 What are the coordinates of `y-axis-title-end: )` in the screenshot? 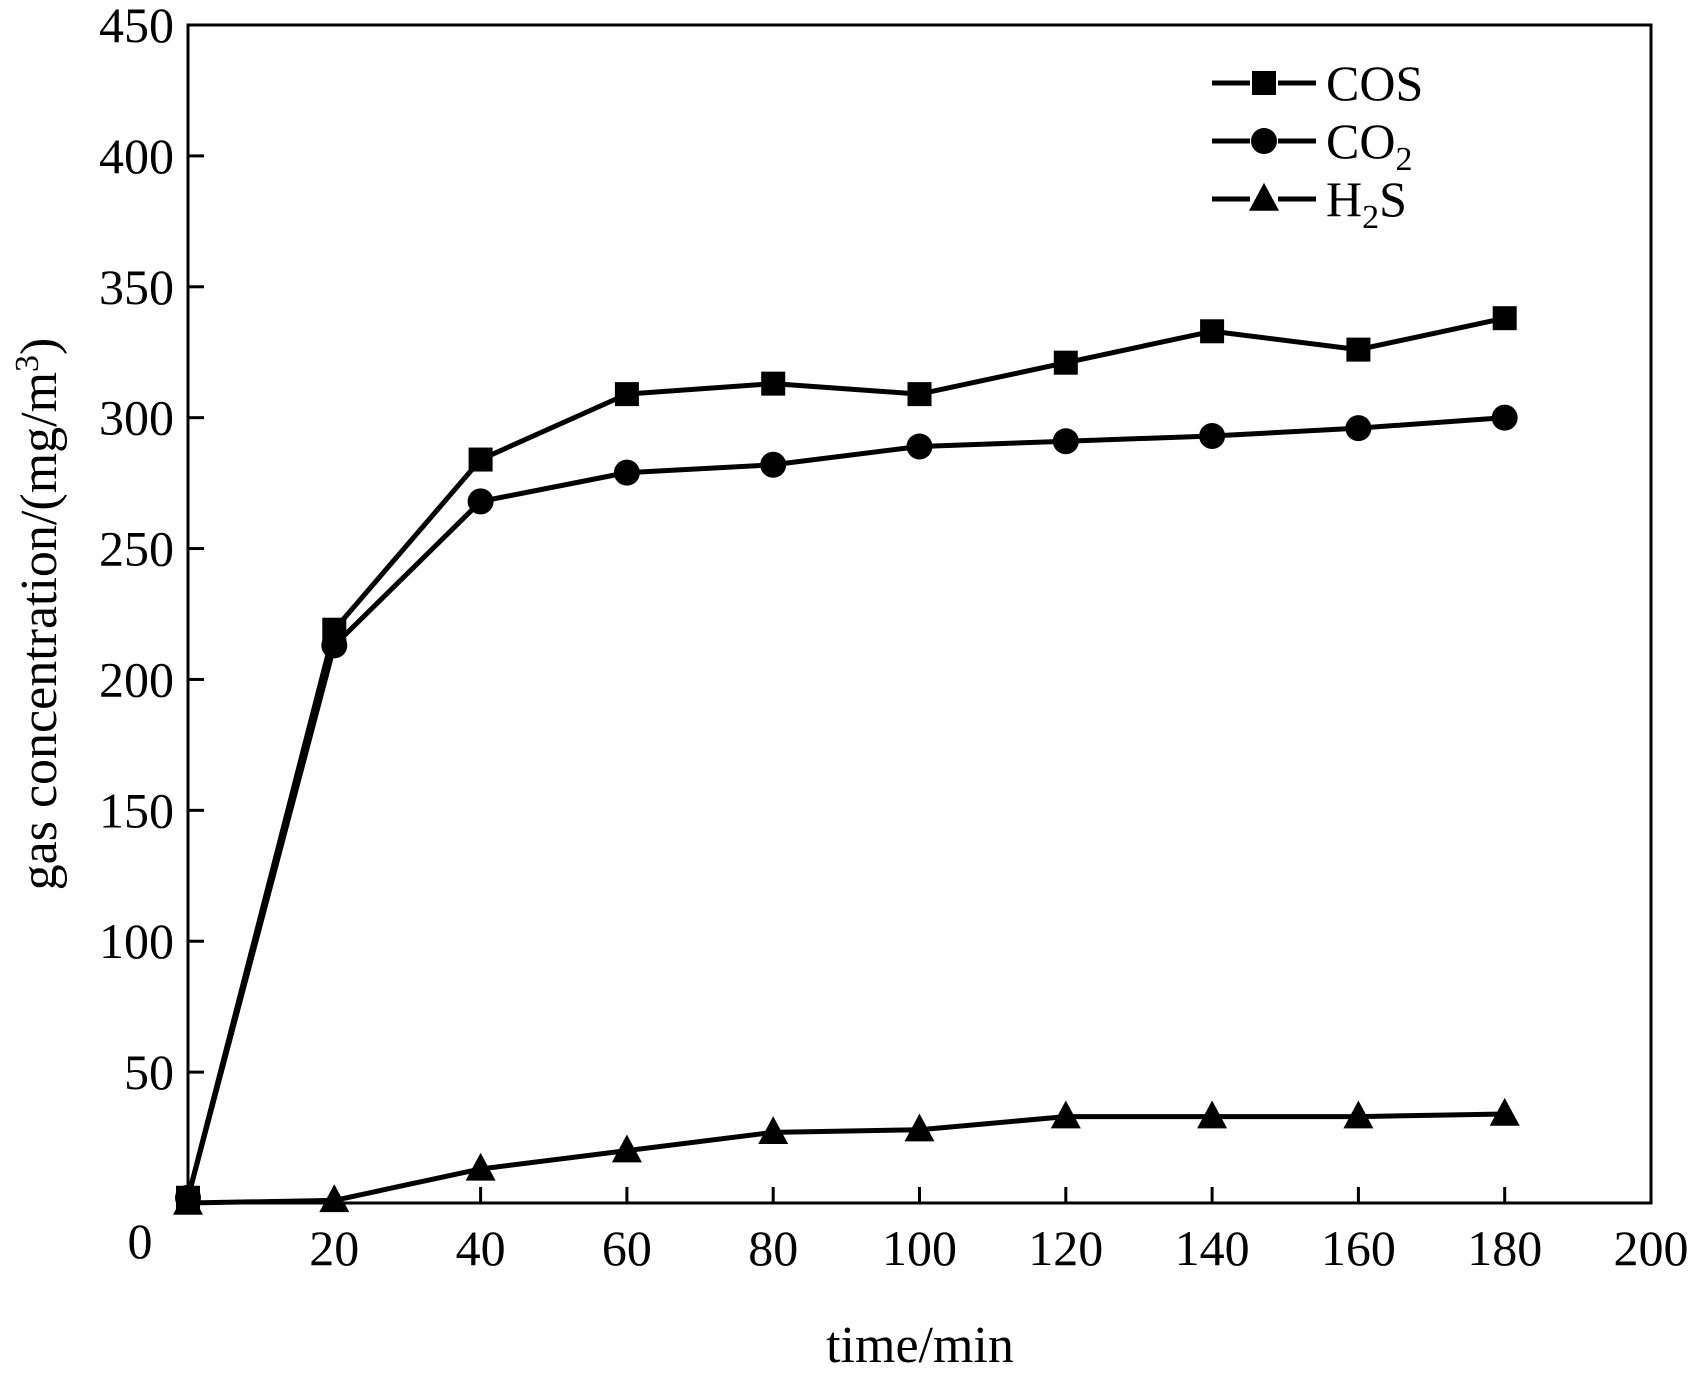 It's located at (39, 346).